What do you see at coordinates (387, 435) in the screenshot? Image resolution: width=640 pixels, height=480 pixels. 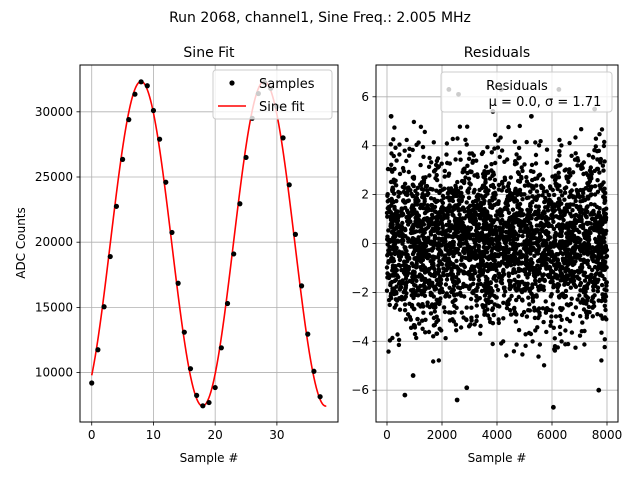 I see `residuals-xtick-label: 0` at bounding box center [387, 435].